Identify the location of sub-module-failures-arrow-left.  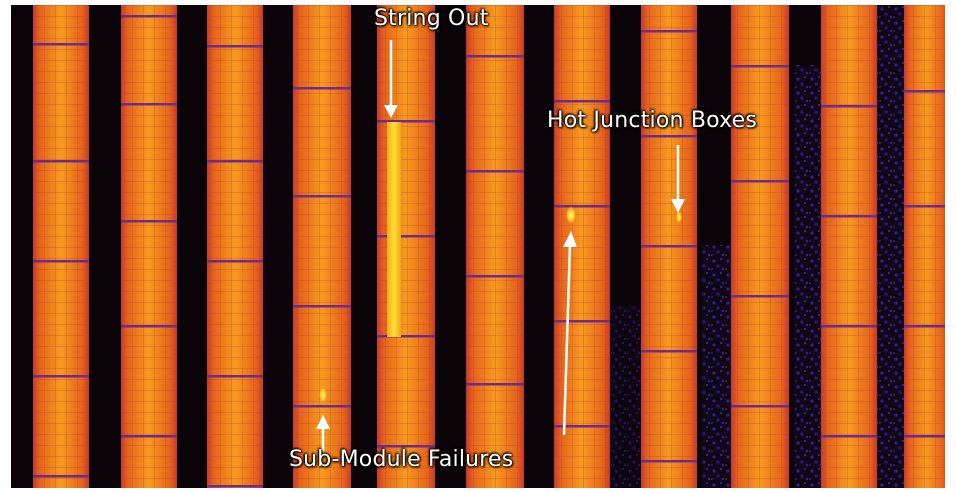
(323, 435).